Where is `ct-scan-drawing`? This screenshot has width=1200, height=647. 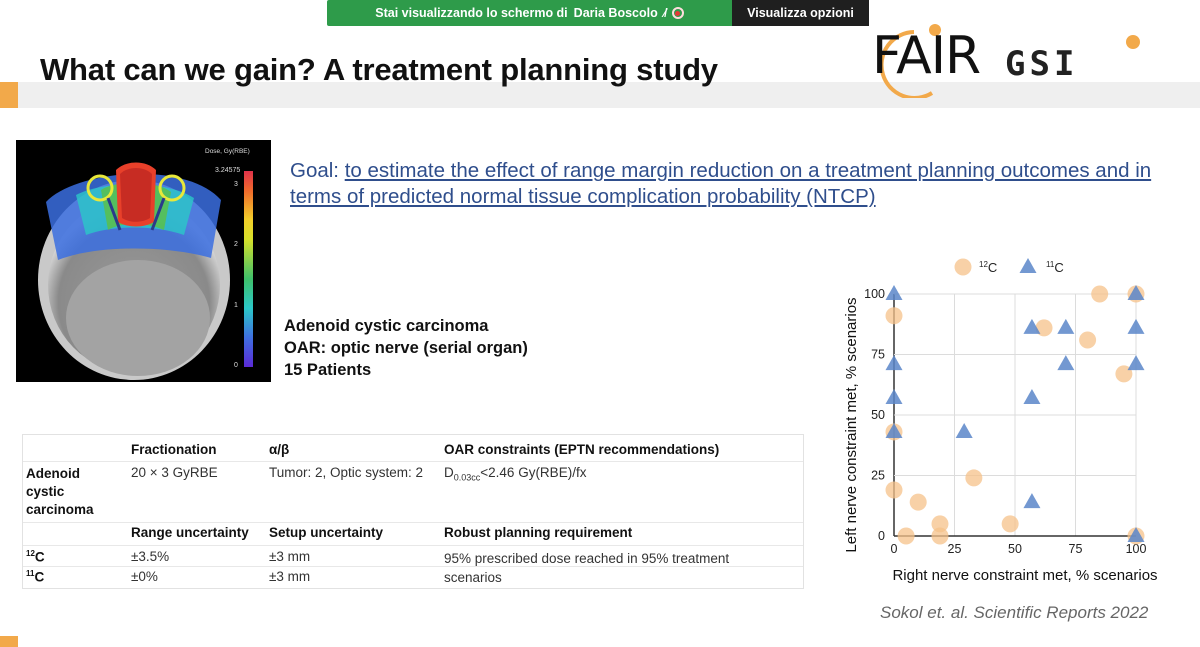
ct-scan-drawing is located at coordinates (134, 271).